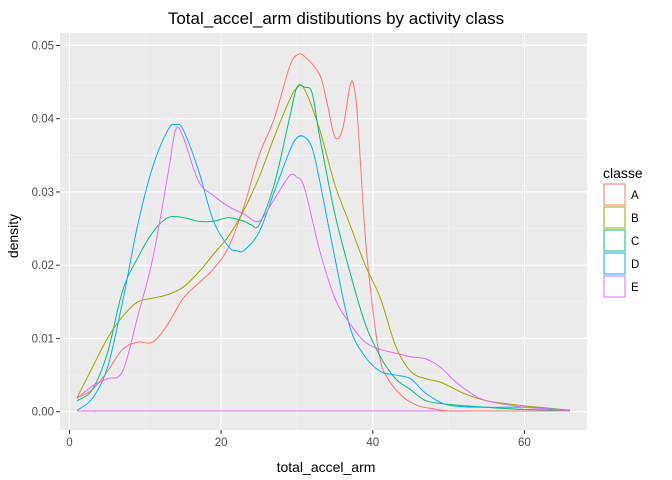 This screenshot has height=480, width=672. I want to click on y-tick-label: 0.03, so click(43, 193).